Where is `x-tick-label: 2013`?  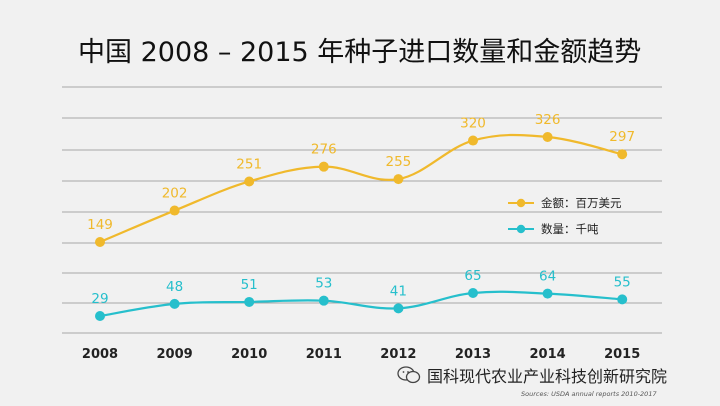 x-tick-label: 2013 is located at coordinates (473, 354).